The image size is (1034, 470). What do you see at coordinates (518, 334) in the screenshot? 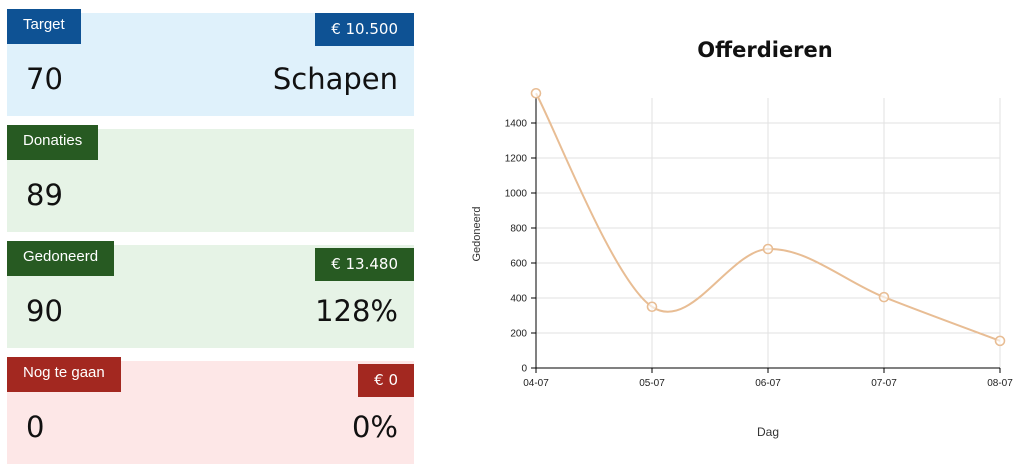
I see `y-tick-label: 200` at bounding box center [518, 334].